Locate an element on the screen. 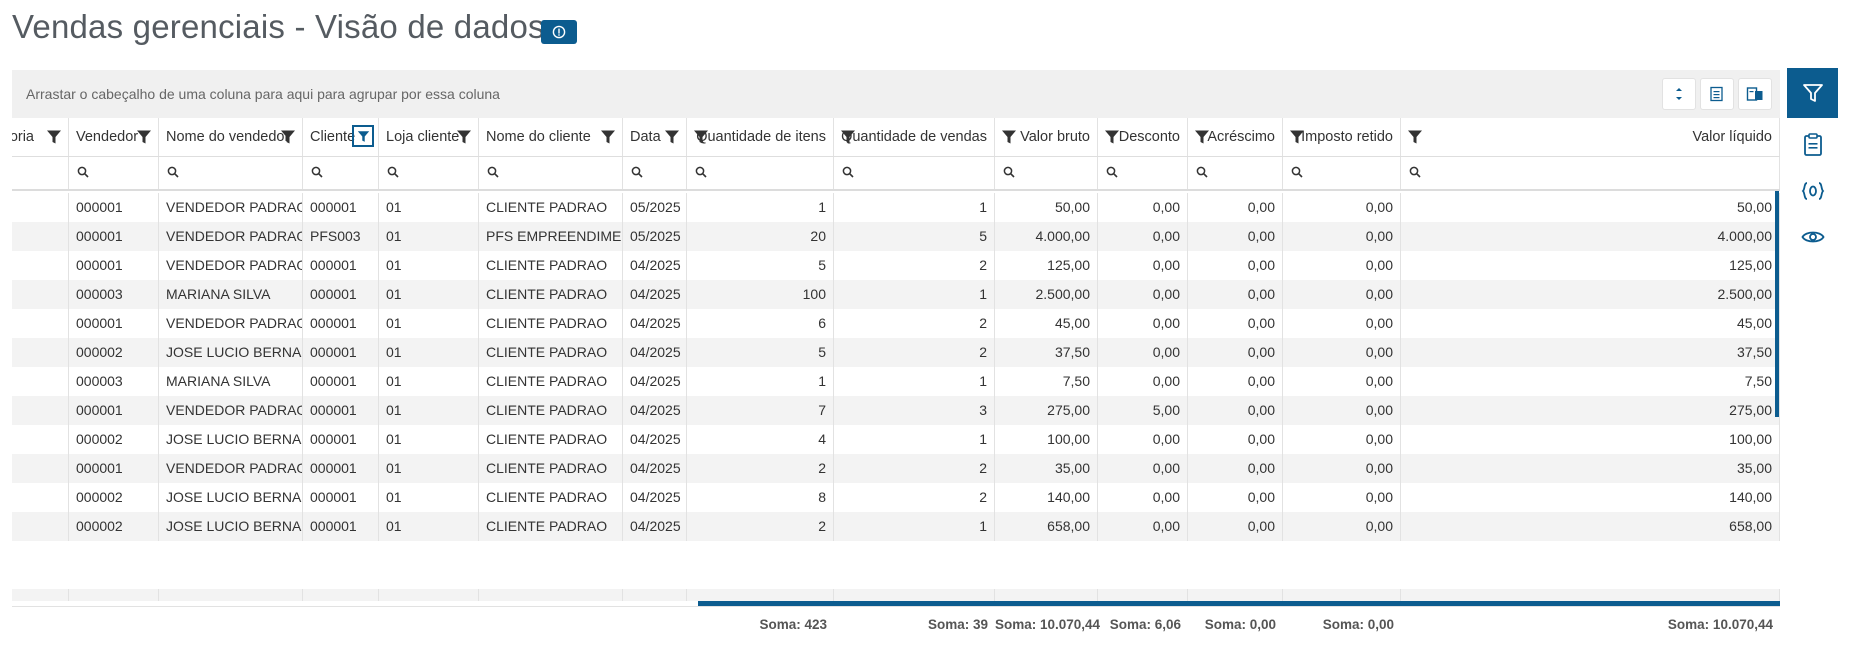  filter-input-desconto is located at coordinates (1143, 173).